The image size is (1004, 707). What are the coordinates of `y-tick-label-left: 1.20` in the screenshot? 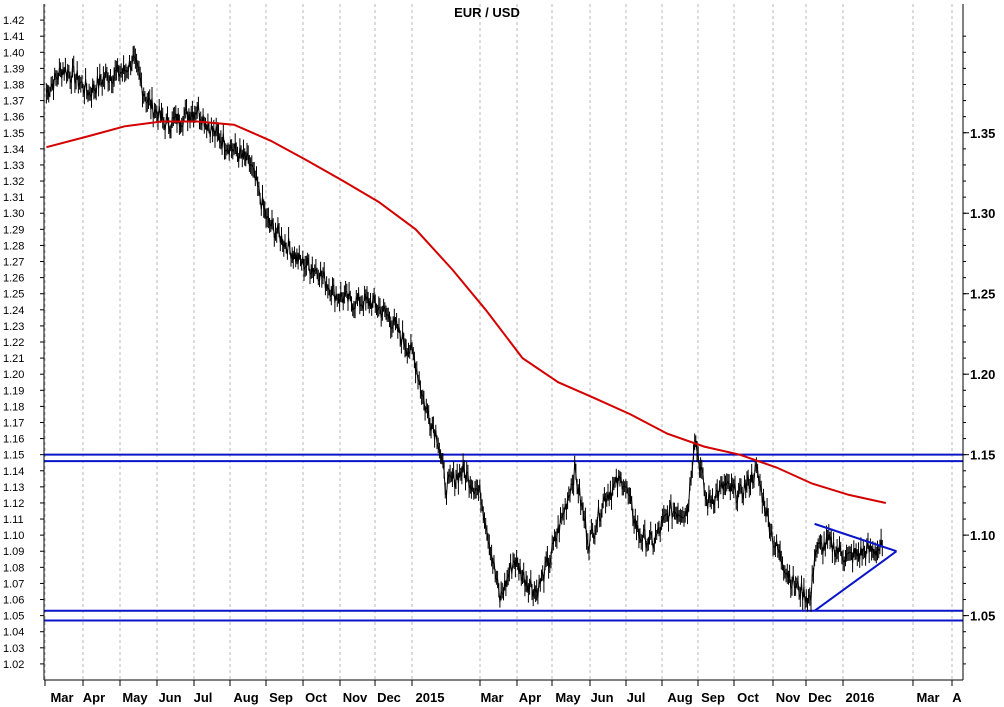 It's located at (13, 375).